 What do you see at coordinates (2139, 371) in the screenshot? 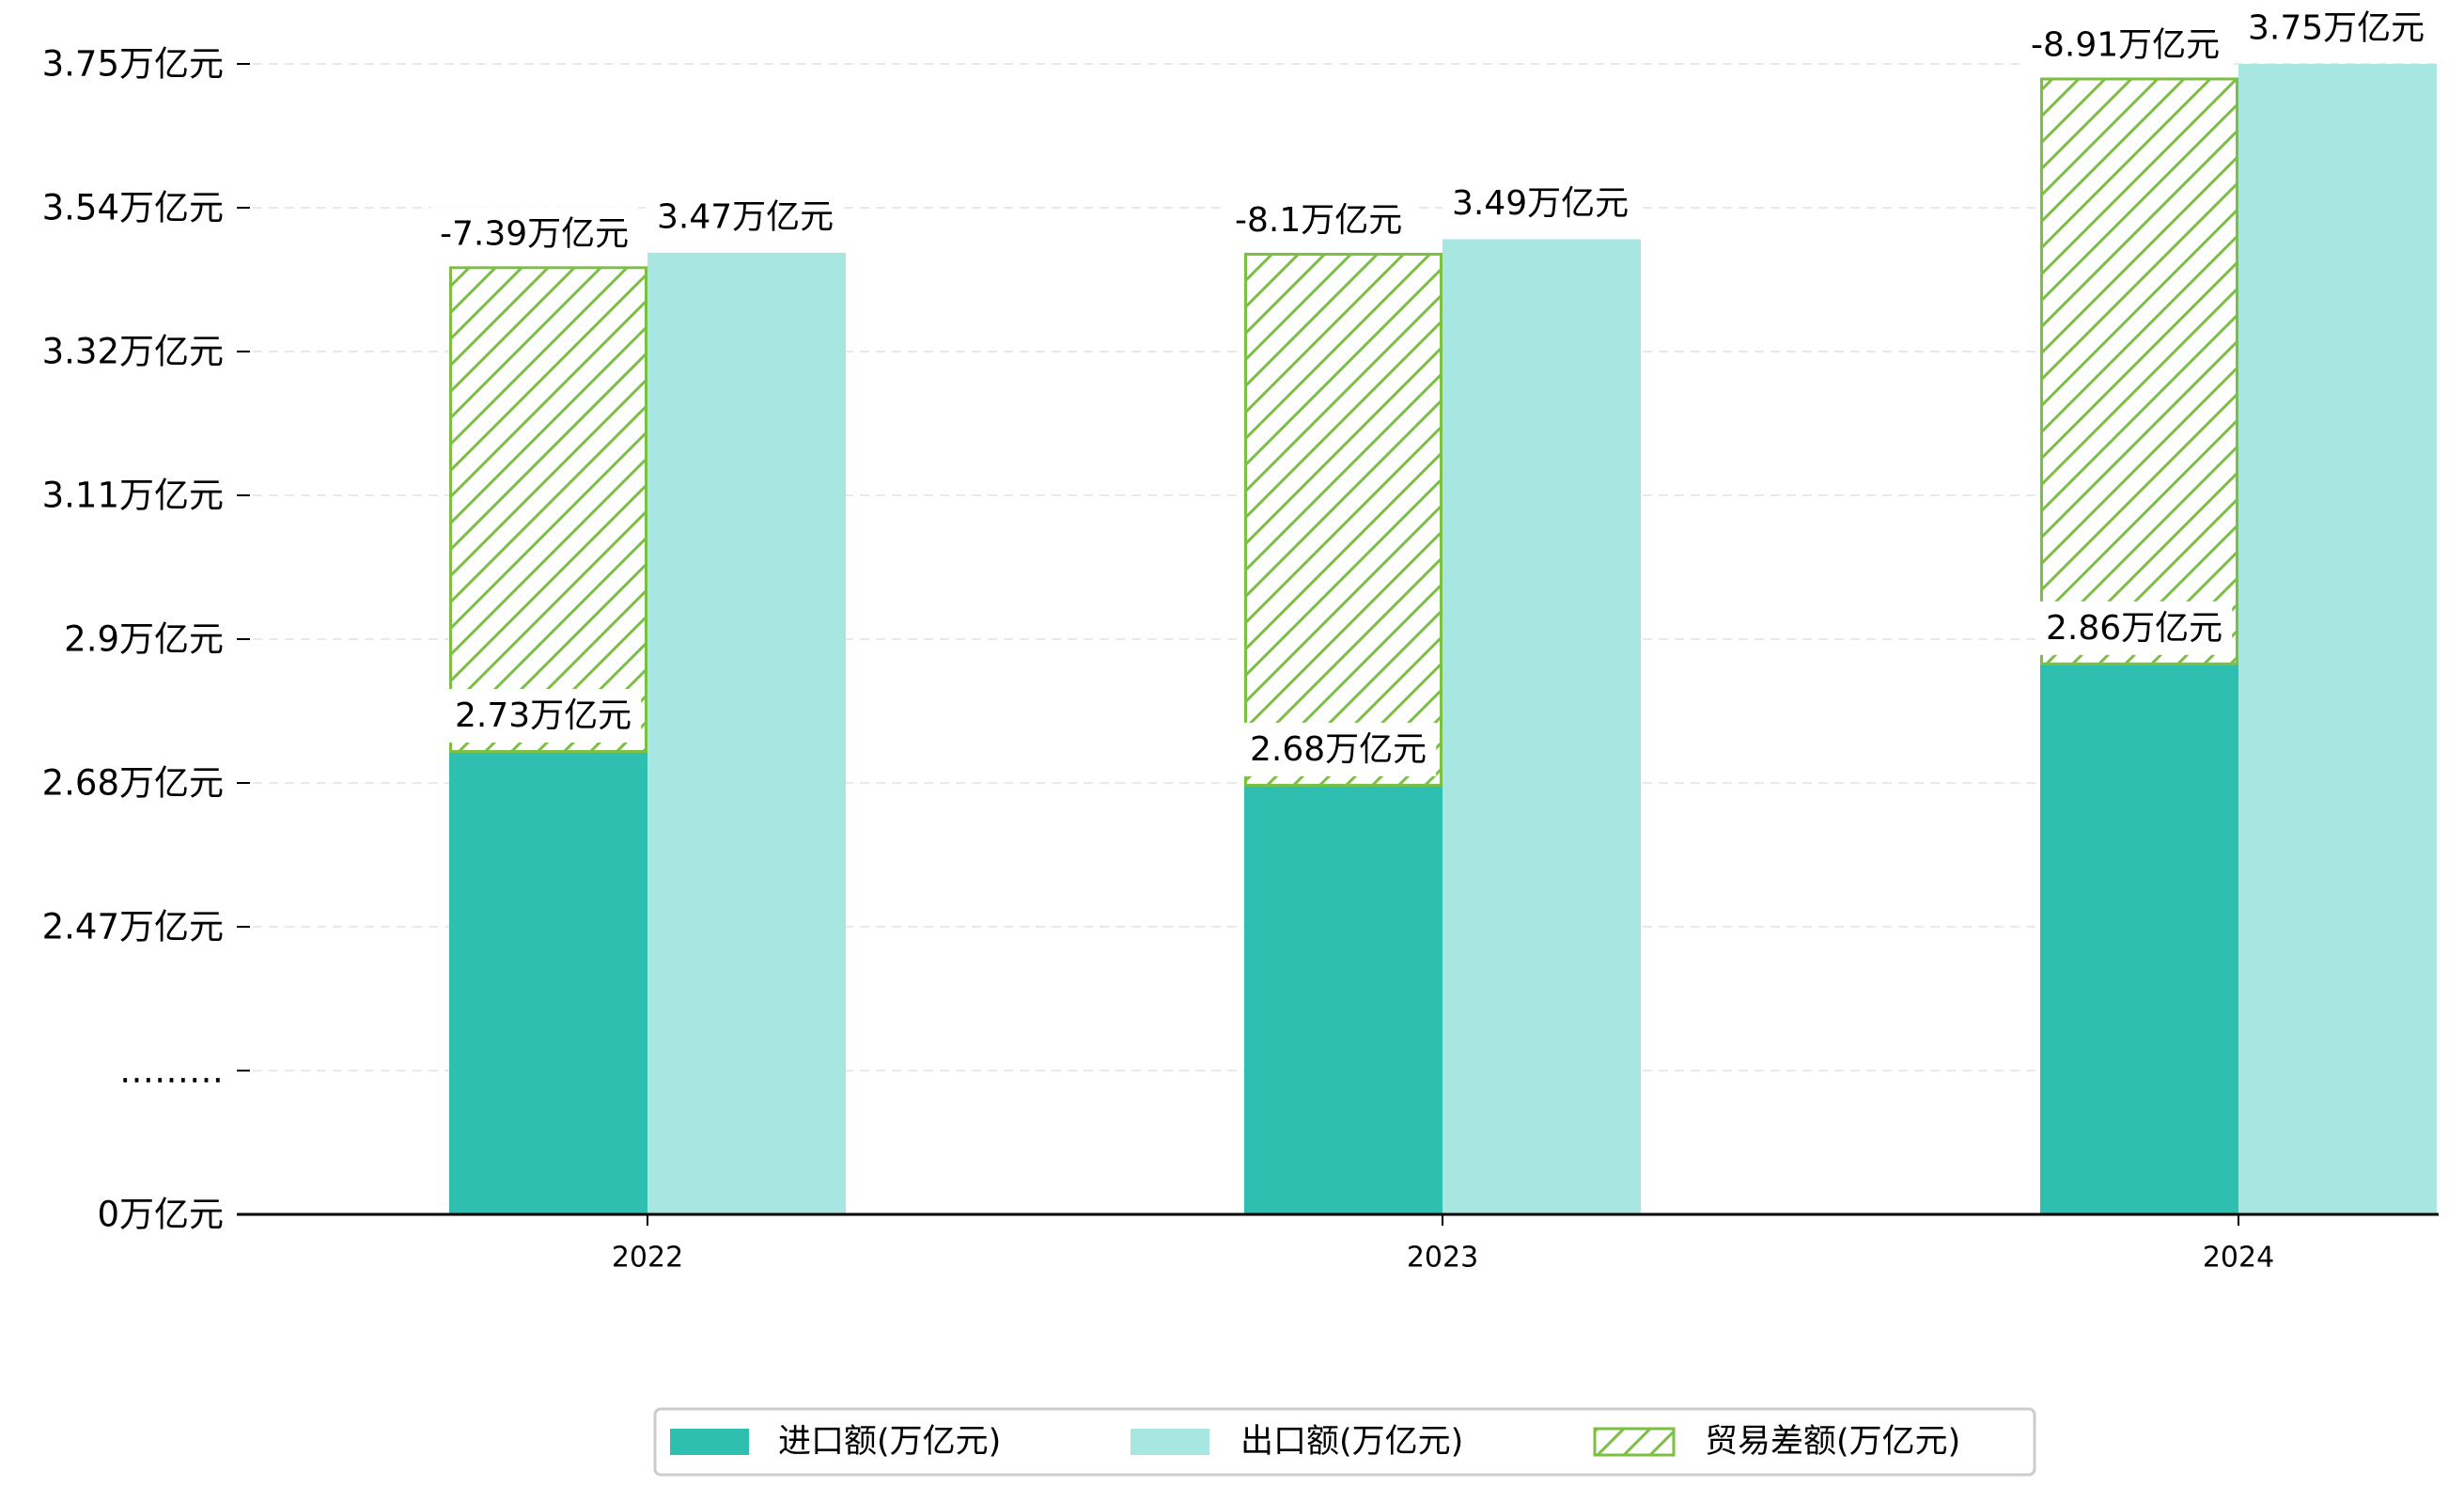
I see `bar-balance-2024` at bounding box center [2139, 371].